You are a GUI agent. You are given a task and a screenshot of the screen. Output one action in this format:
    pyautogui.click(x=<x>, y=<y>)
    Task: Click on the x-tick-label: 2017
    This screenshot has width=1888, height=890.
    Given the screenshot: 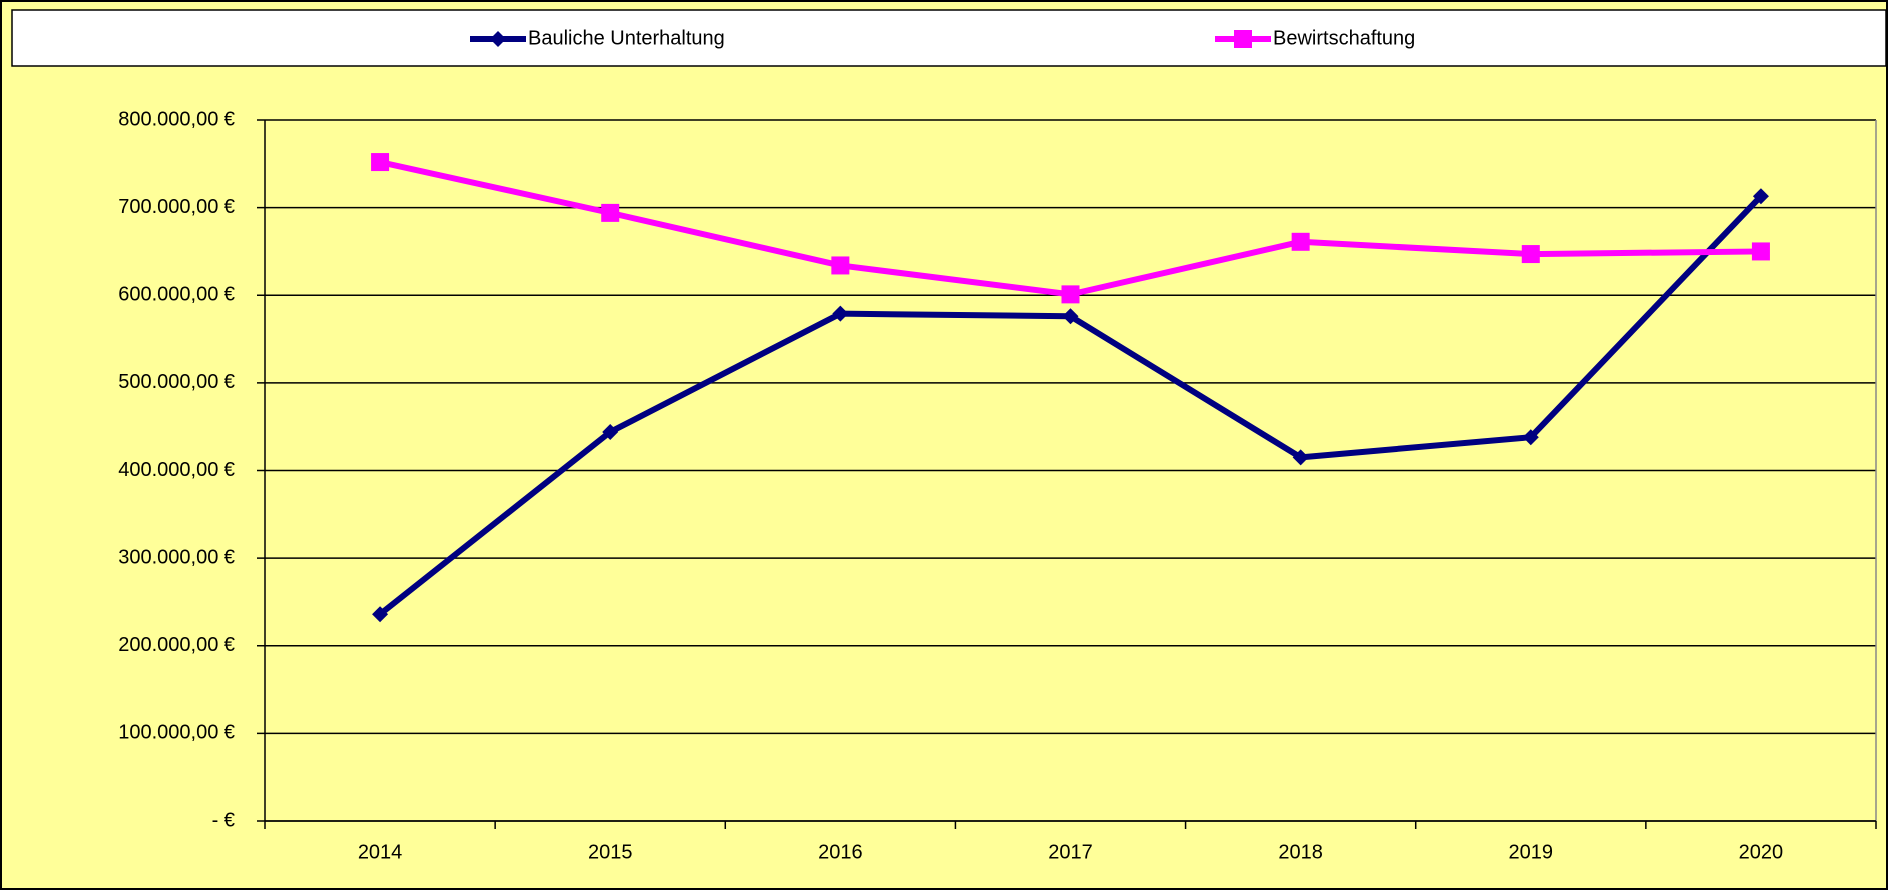 What is the action you would take?
    pyautogui.click(x=1070, y=852)
    